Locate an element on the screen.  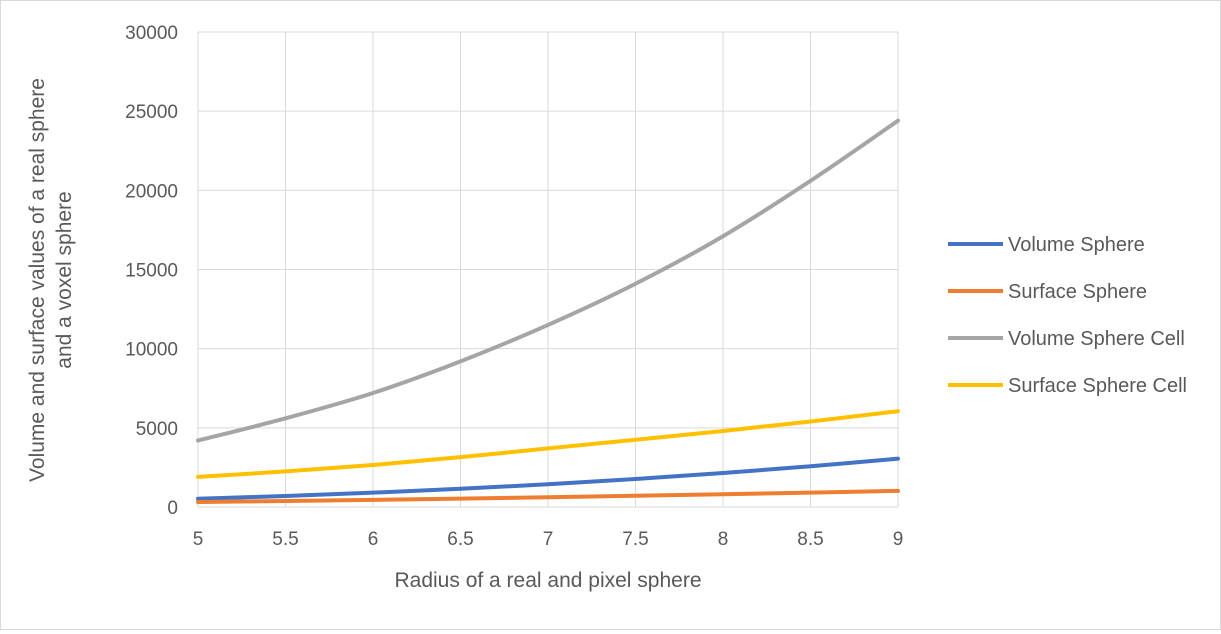
series-line-surface-sphere-cell is located at coordinates (548, 444).